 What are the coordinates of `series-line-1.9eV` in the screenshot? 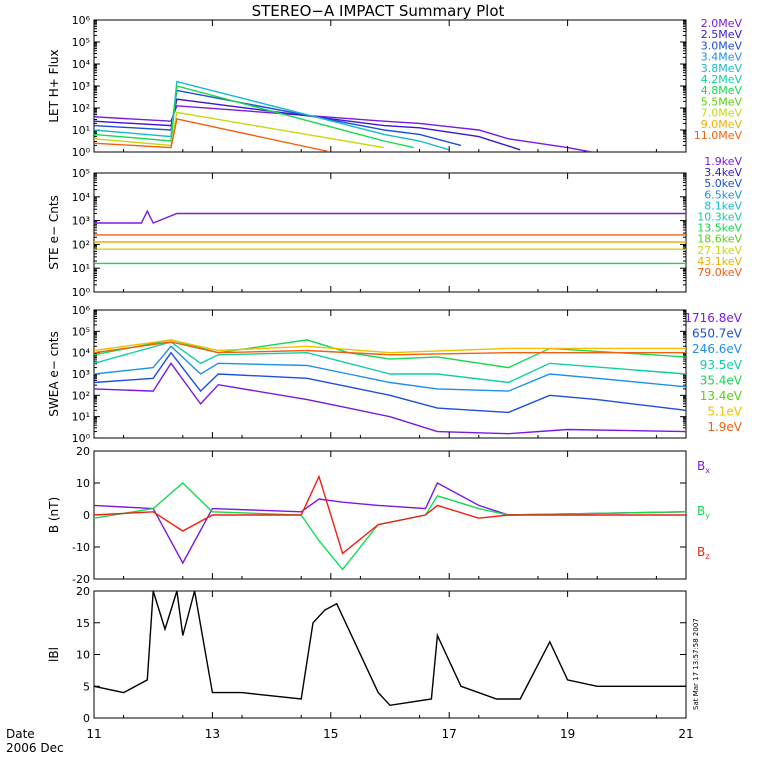 It's located at (390, 348).